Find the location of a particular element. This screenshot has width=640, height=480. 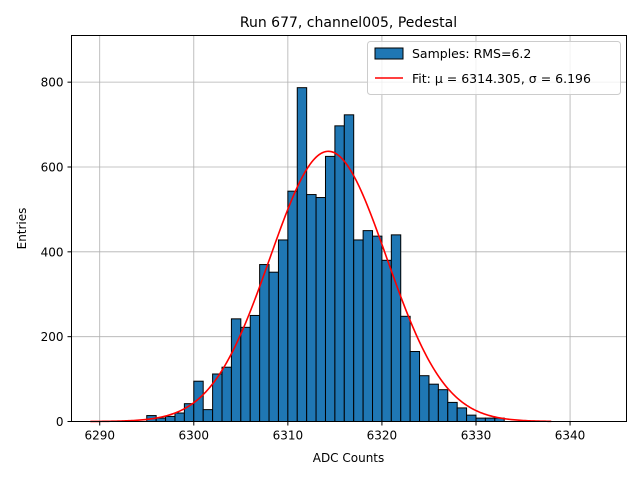

x-tick-label: 6300 is located at coordinates (194, 436).